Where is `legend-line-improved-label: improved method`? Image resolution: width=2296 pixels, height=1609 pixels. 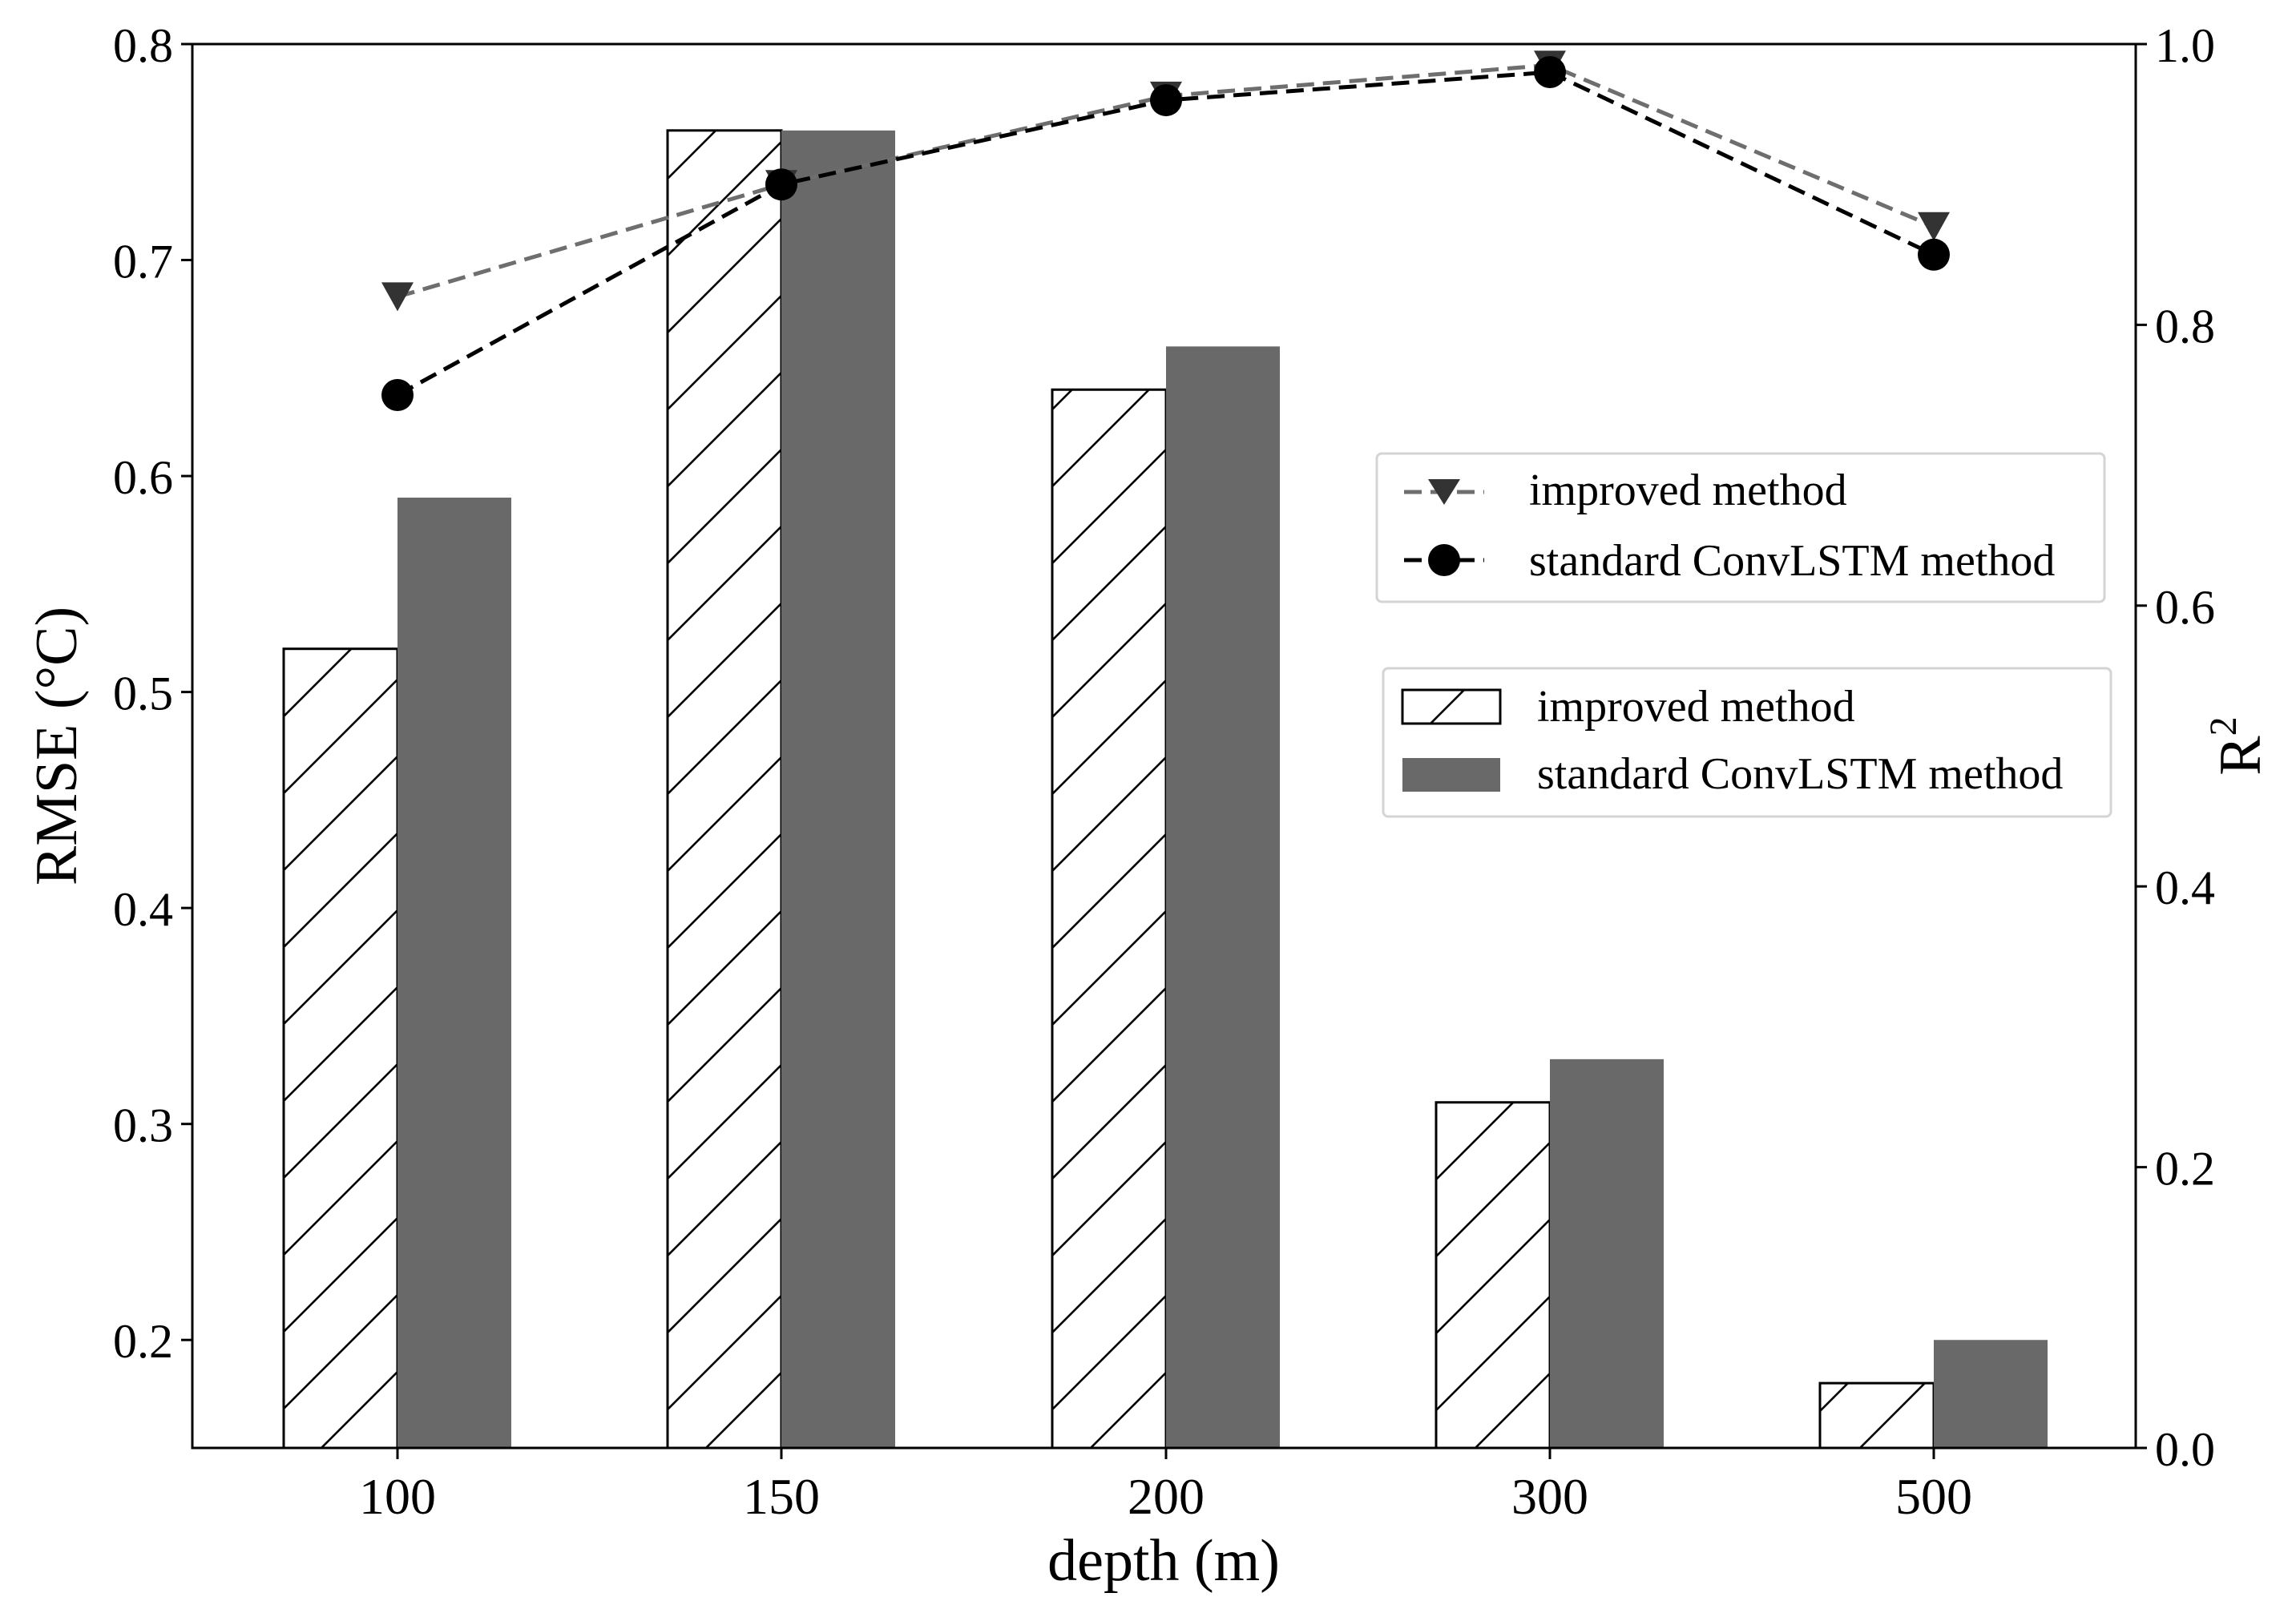 legend-line-improved-label: improved method is located at coordinates (1688, 490).